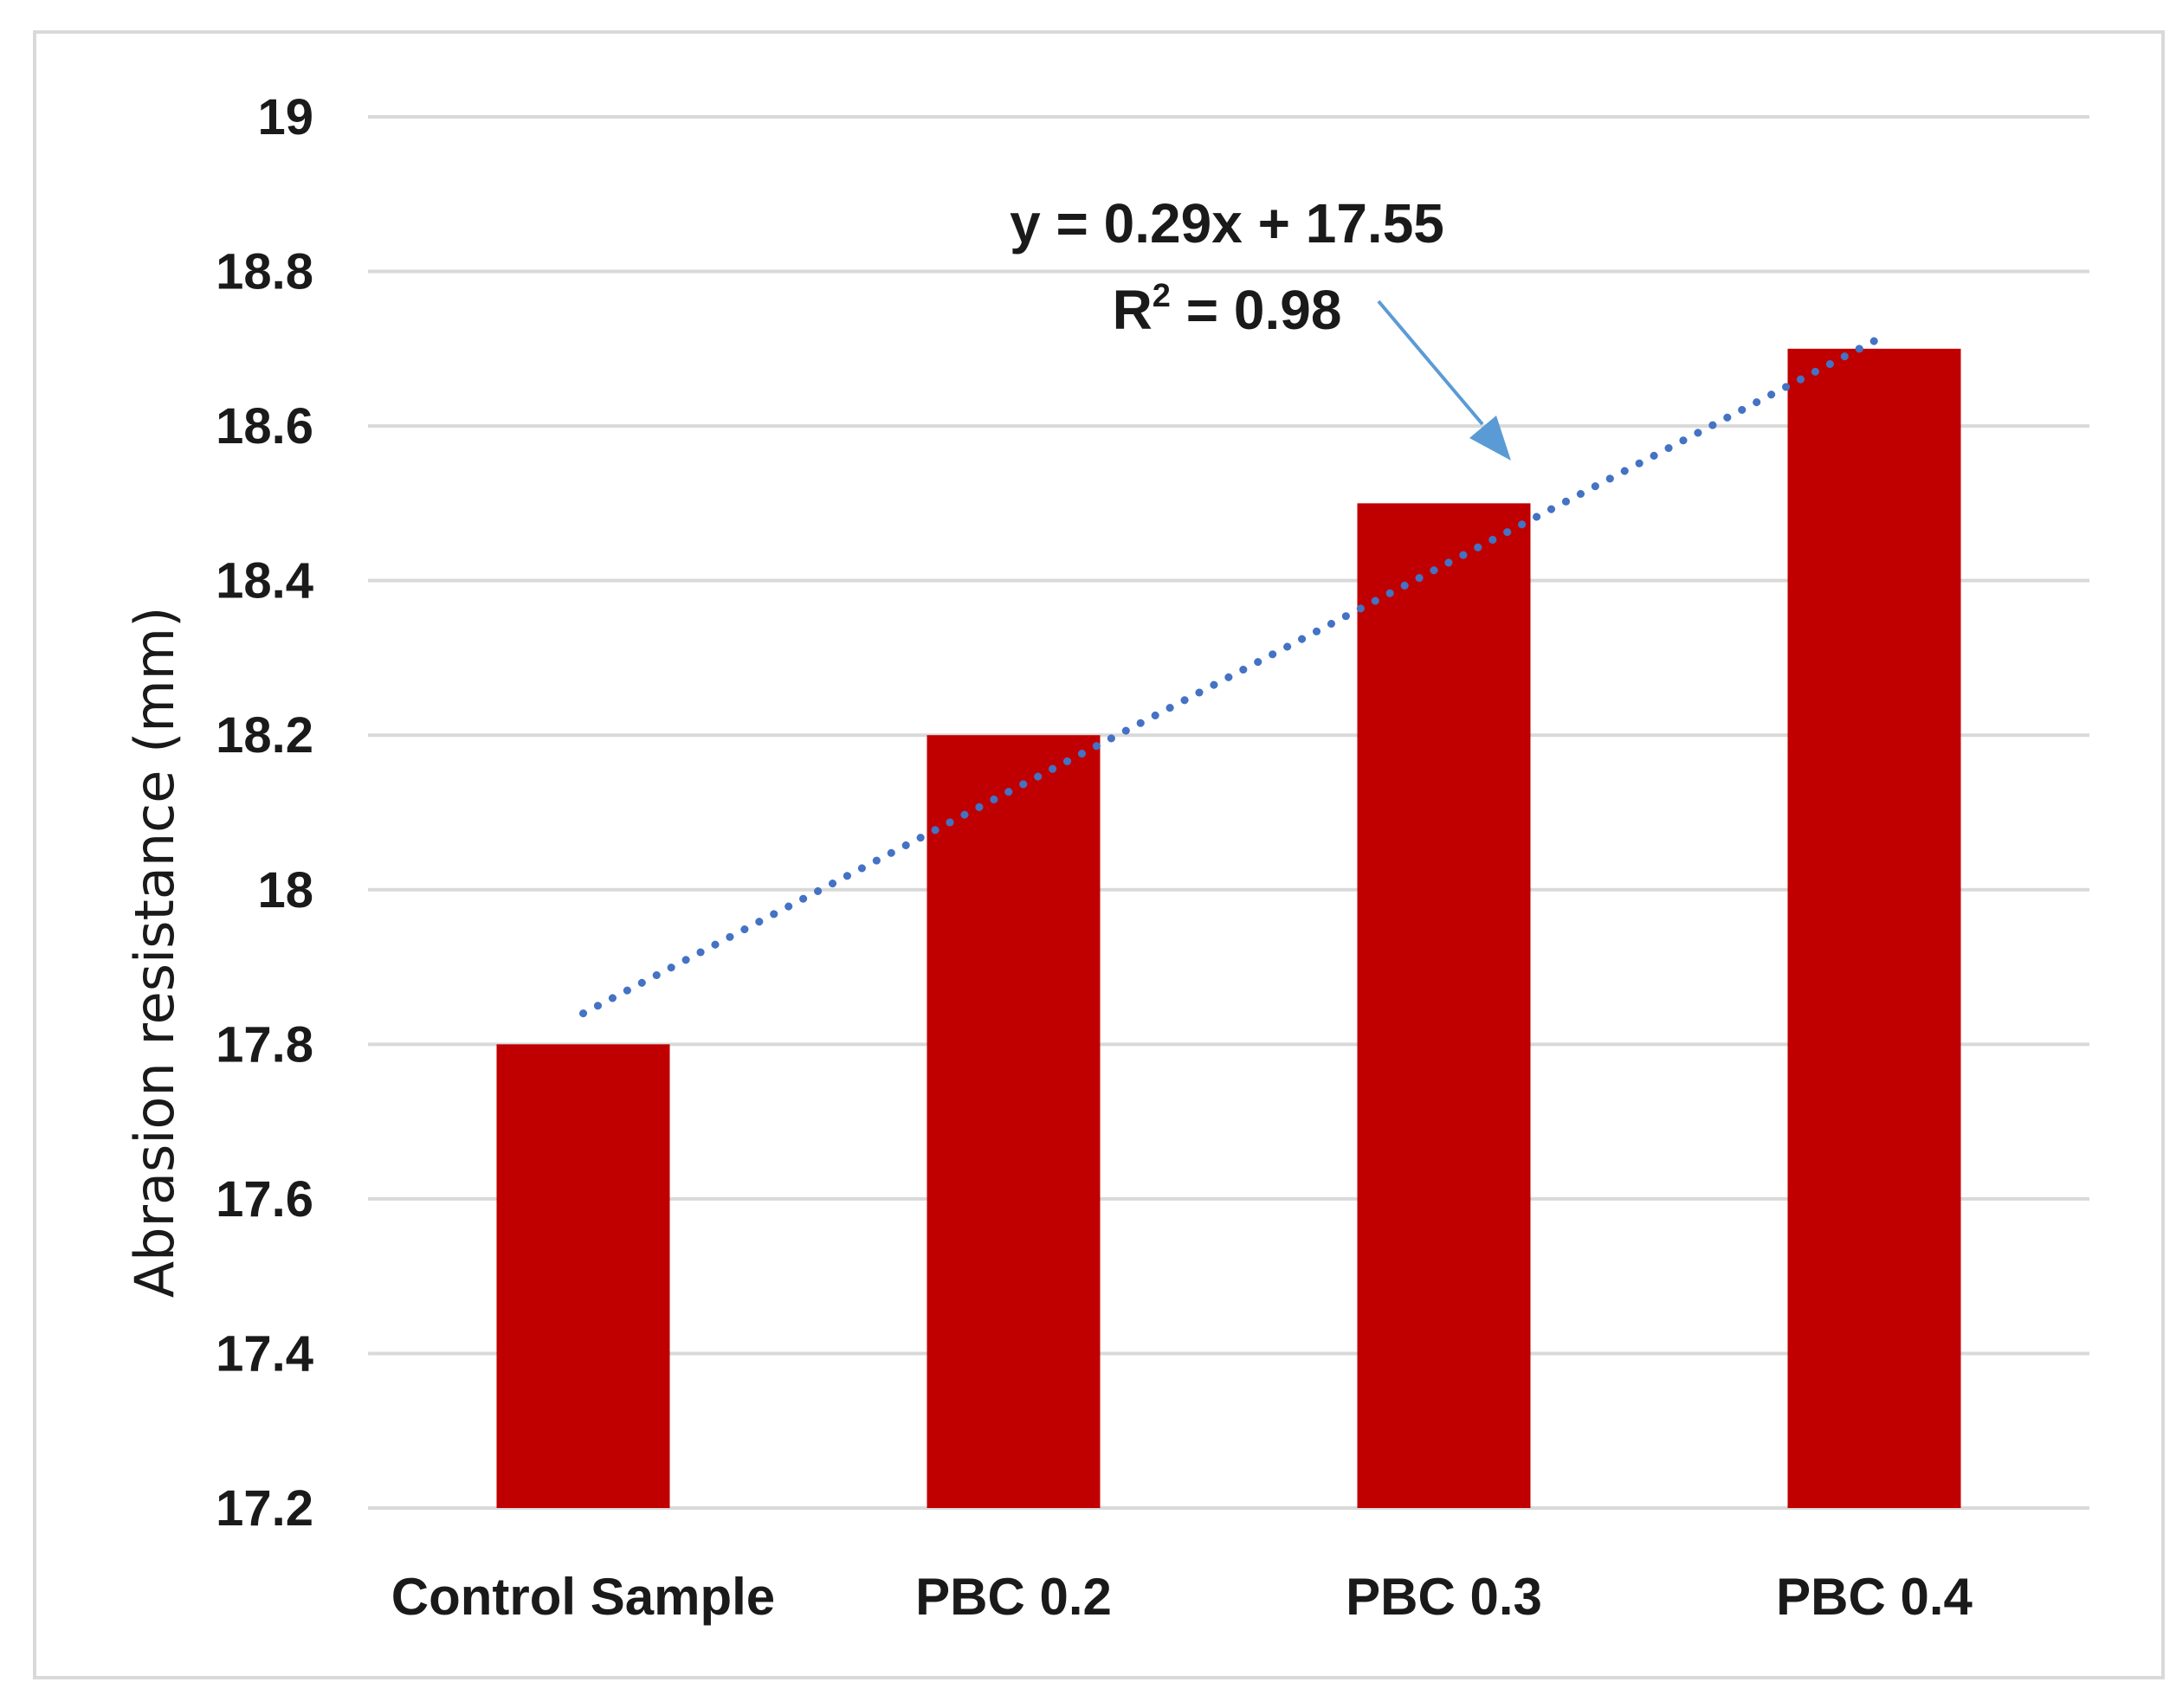 Image resolution: width=2176 pixels, height=1708 pixels. I want to click on x-category-label: Control Sample, so click(583, 1597).